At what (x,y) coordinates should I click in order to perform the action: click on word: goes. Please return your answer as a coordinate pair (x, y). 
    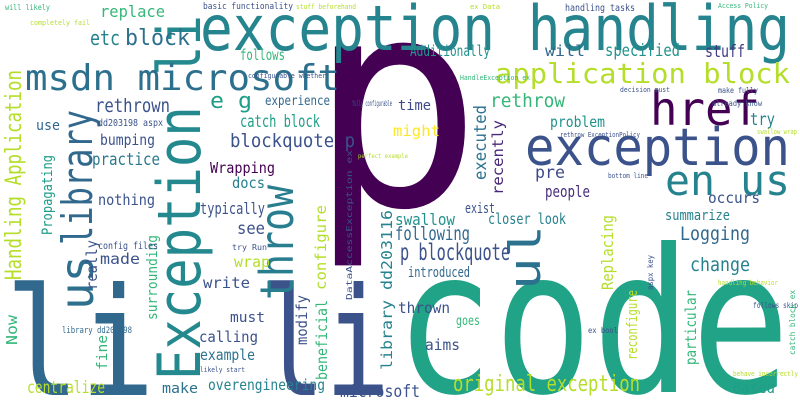
    Looking at the image, I should click on (468, 321).